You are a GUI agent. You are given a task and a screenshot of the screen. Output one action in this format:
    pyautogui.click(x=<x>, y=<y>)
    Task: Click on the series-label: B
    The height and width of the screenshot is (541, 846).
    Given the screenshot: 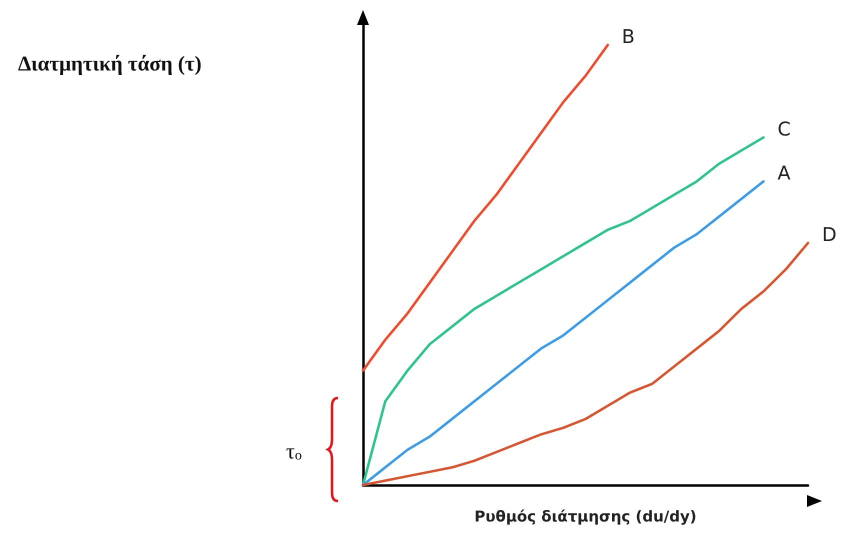 What is the action you would take?
    pyautogui.click(x=628, y=37)
    